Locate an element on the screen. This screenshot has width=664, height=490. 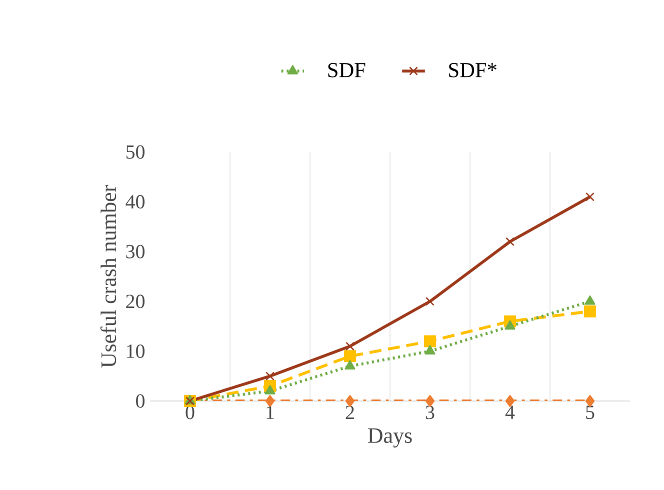
y-axis-title: Useful crash number is located at coordinates (108, 276).